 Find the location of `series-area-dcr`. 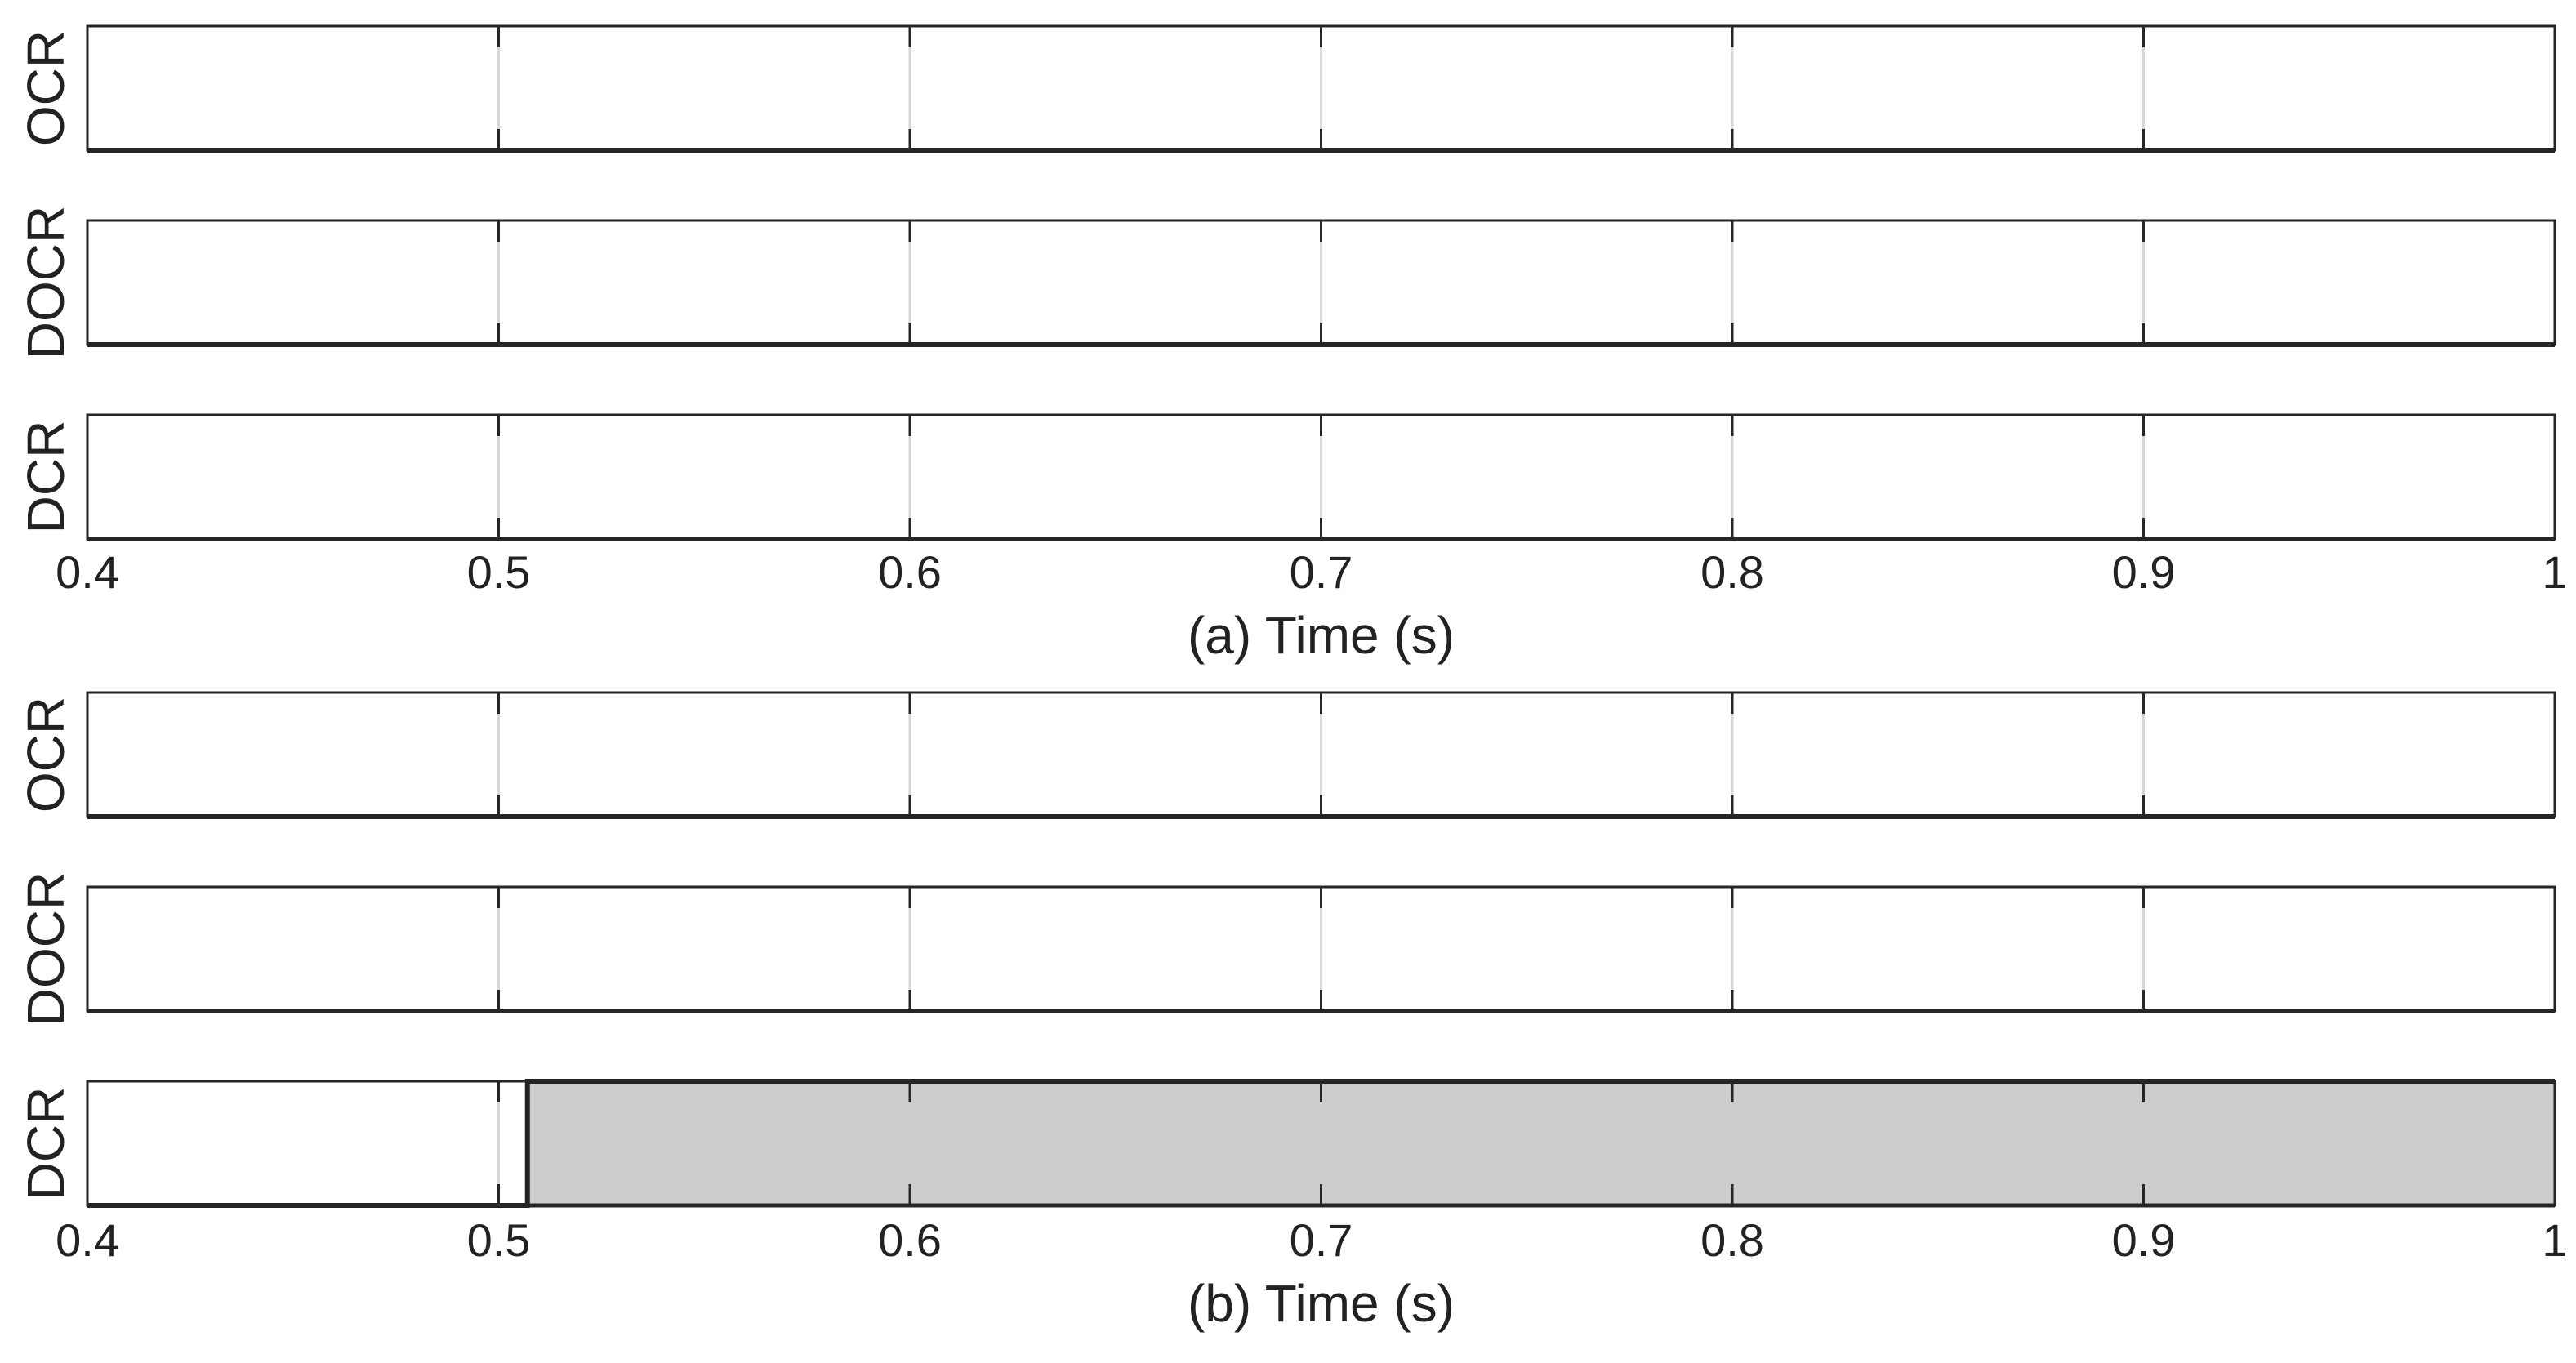

series-area-dcr is located at coordinates (1321, 1143).